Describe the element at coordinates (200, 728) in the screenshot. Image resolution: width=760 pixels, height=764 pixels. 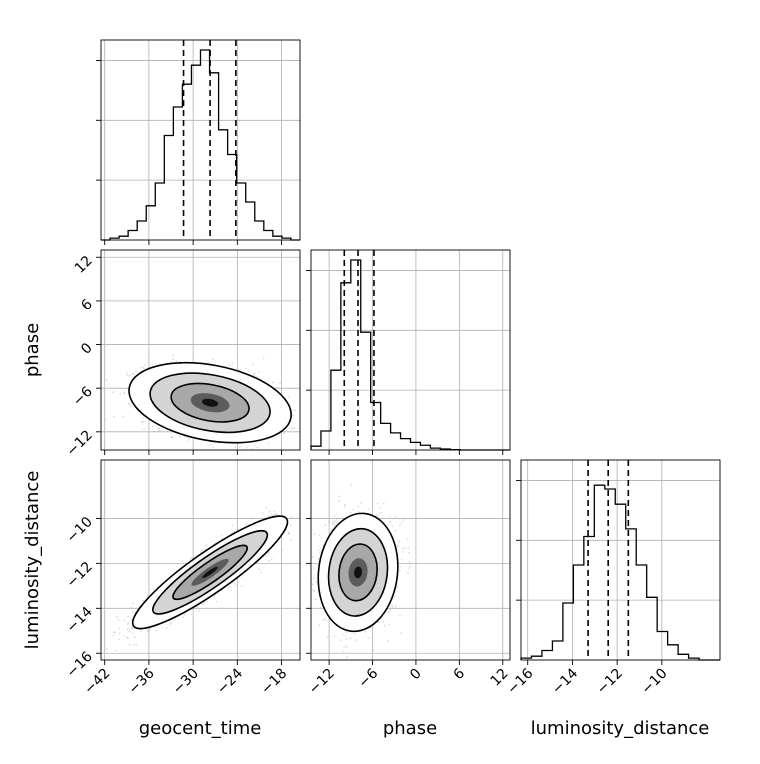
I see `x-axis-label-geocent_time: geocent_time` at that location.